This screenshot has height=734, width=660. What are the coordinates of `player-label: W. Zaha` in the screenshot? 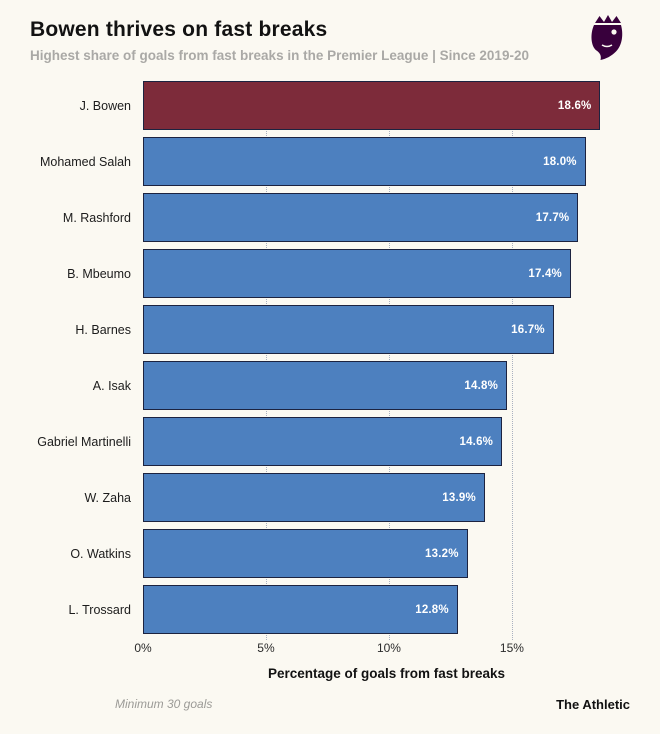 It's located at (107, 497).